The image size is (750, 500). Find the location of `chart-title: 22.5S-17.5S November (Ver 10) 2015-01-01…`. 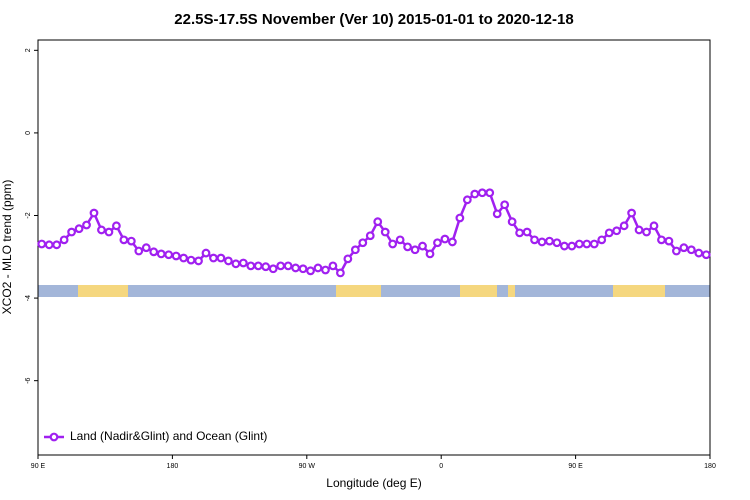

chart-title: 22.5S-17.5S November (Ver 10) 2015-01-01… is located at coordinates (373, 19).